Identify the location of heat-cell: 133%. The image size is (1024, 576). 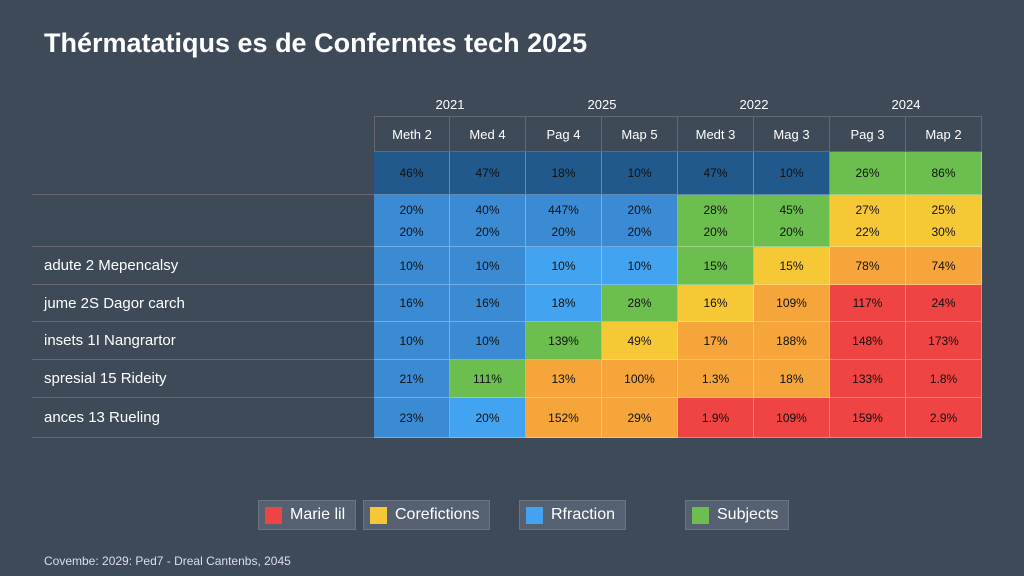
(868, 379).